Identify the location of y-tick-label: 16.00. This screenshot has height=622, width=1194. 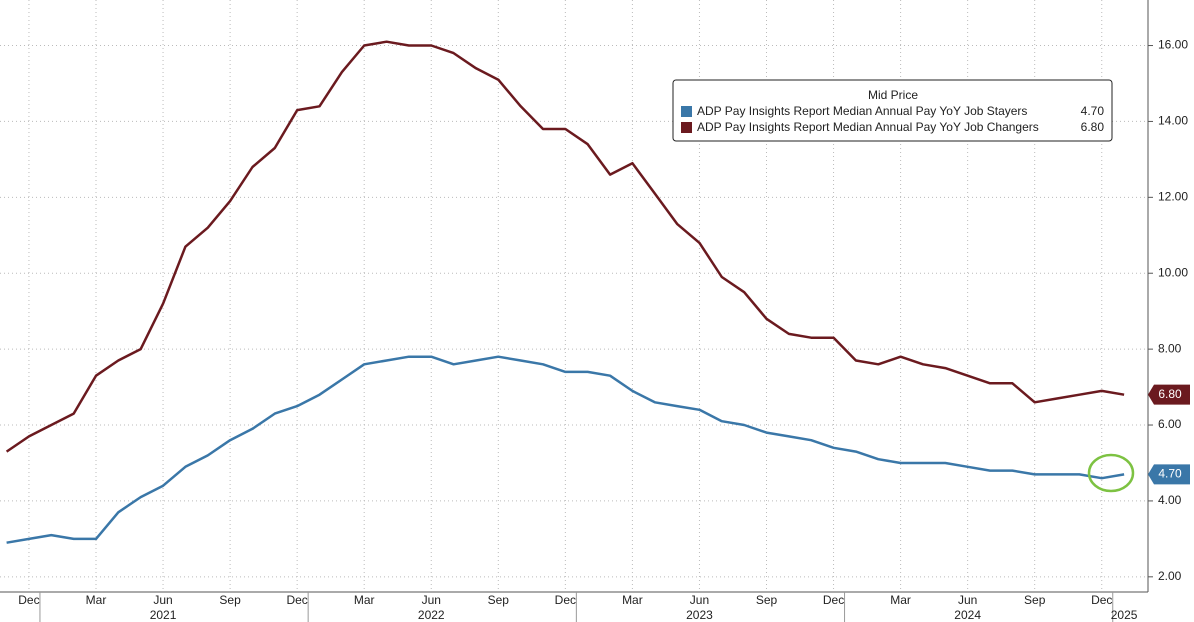
(1173, 45).